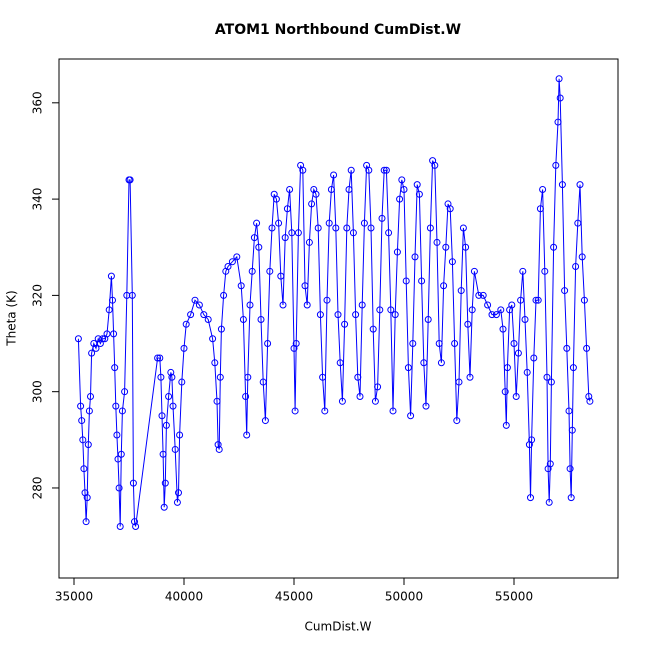  Describe the element at coordinates (184, 597) in the screenshot. I see `x-tick-label: 40000` at that location.